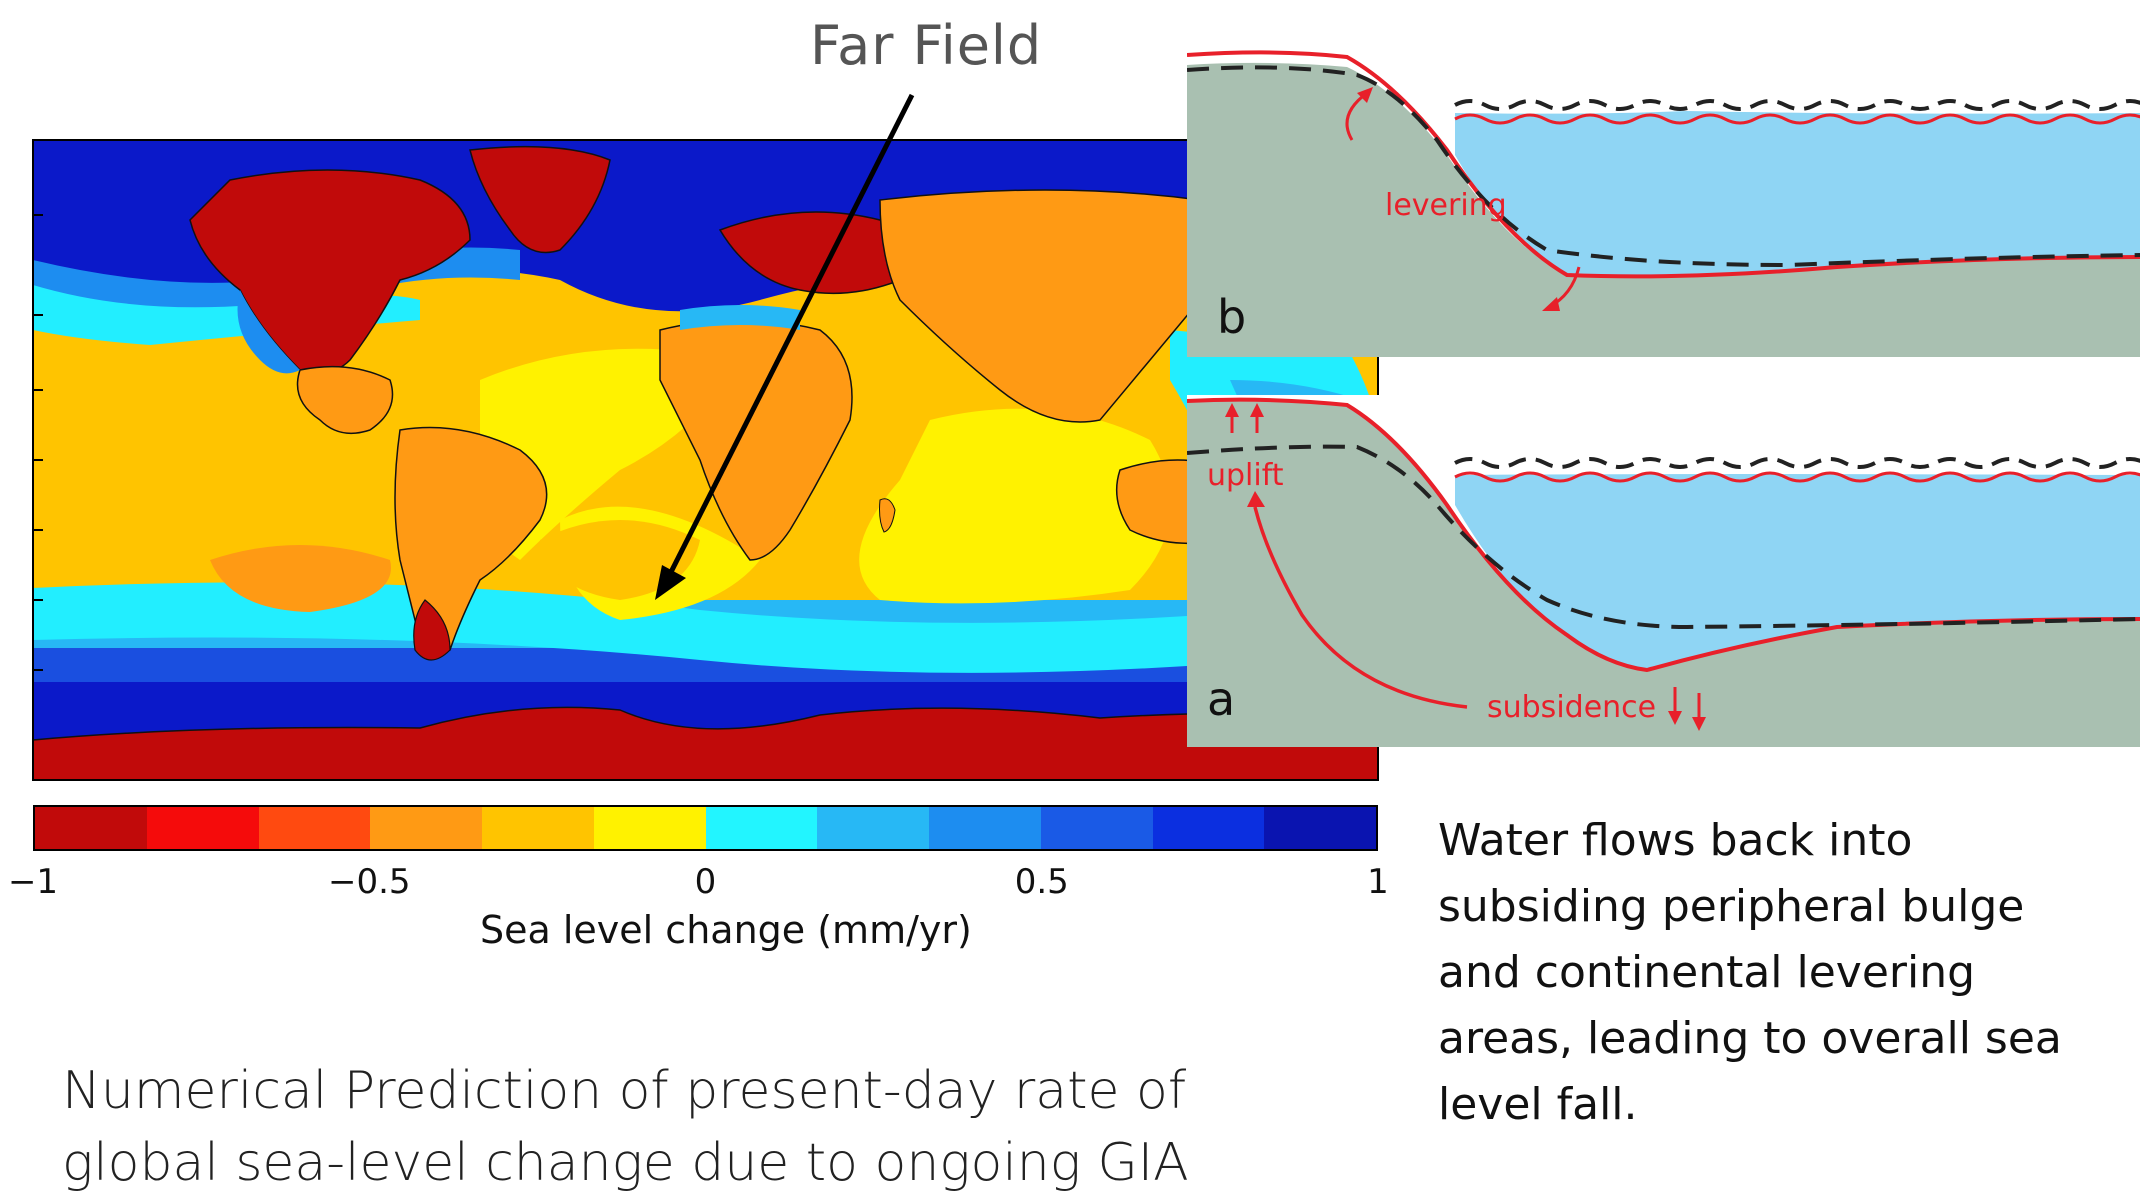 The width and height of the screenshot is (2152, 1199). I want to click on panel-a-diagram: uplift subsidence a, so click(1663, 571).